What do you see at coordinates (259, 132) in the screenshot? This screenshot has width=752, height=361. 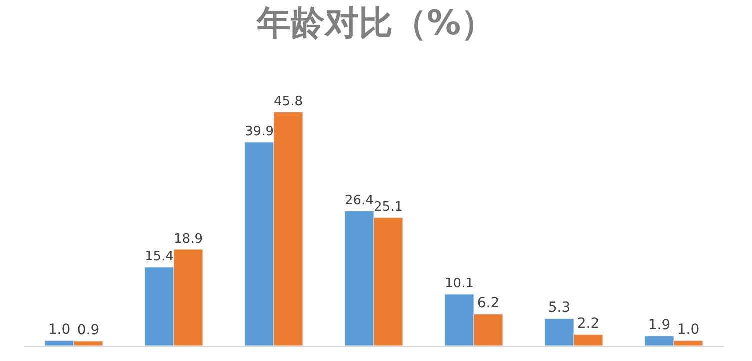 I see `data-label: 39.9` at bounding box center [259, 132].